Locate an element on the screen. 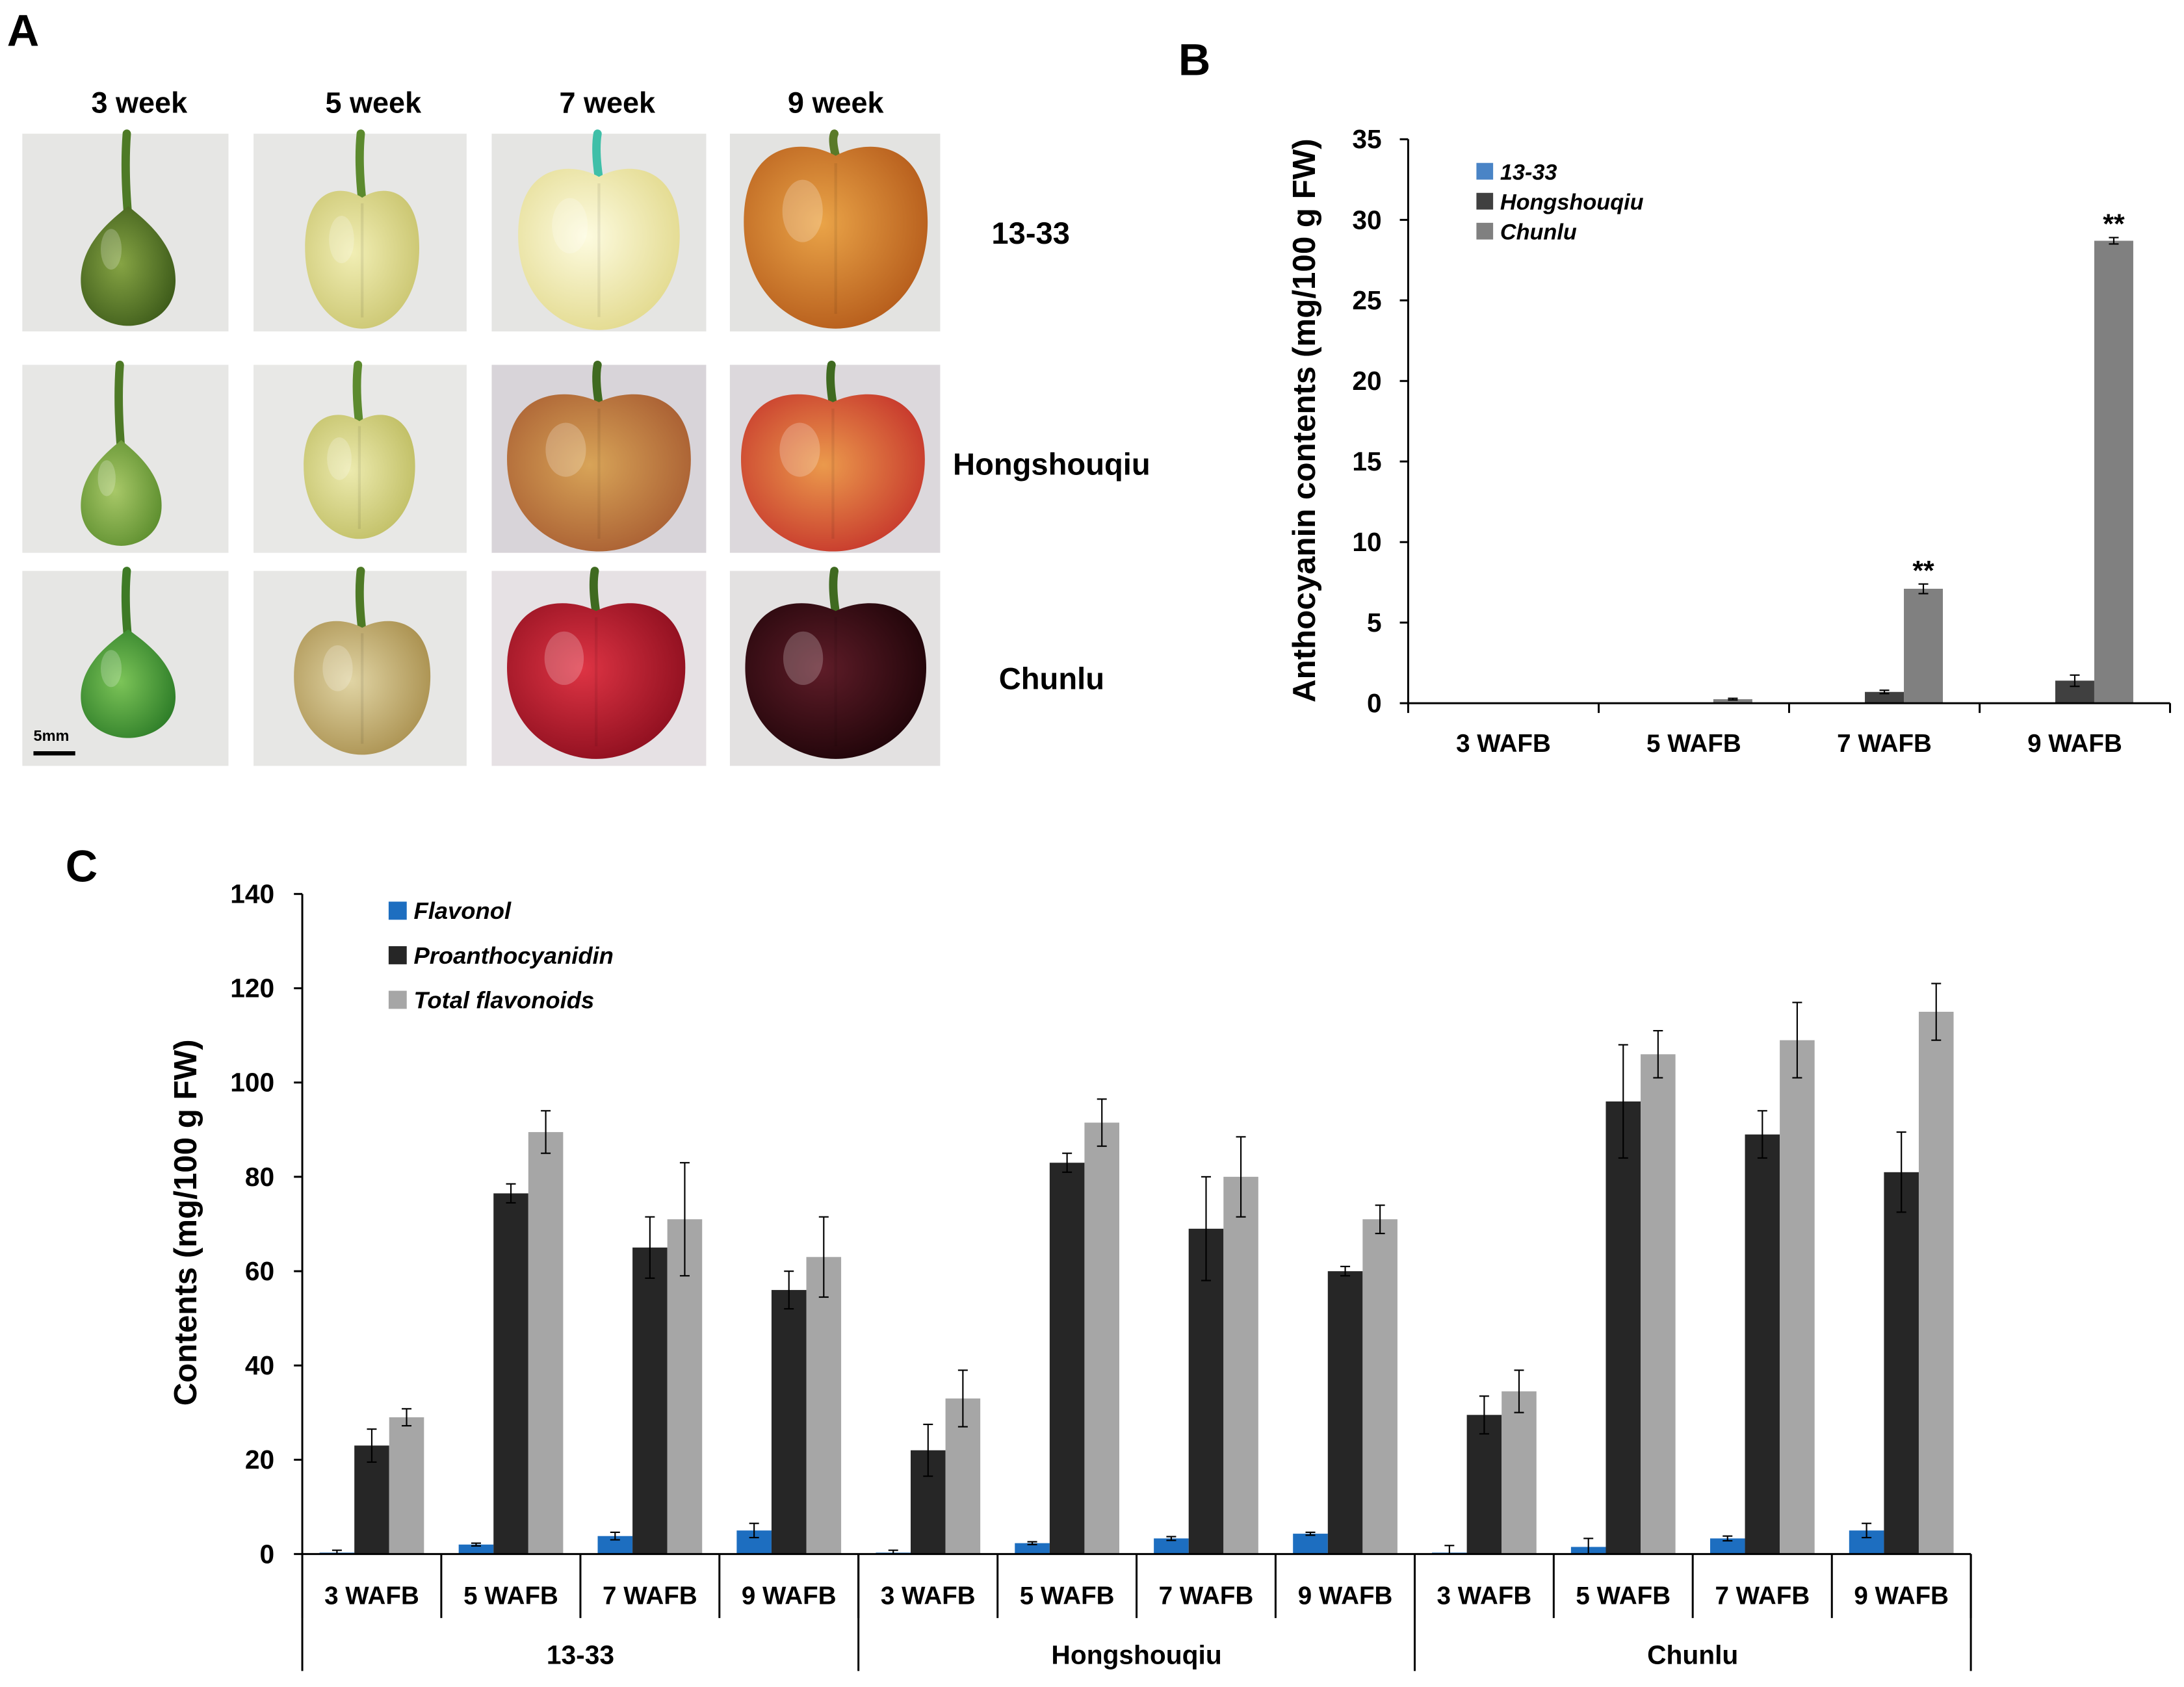  y-tick-label: 100 is located at coordinates (252, 1083).